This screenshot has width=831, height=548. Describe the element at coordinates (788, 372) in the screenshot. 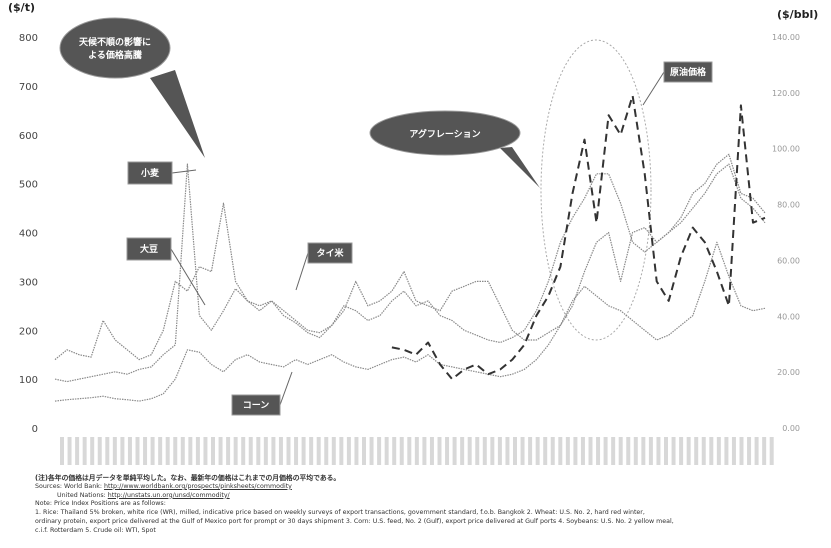

I see `right-tick-label: 20.00` at that location.